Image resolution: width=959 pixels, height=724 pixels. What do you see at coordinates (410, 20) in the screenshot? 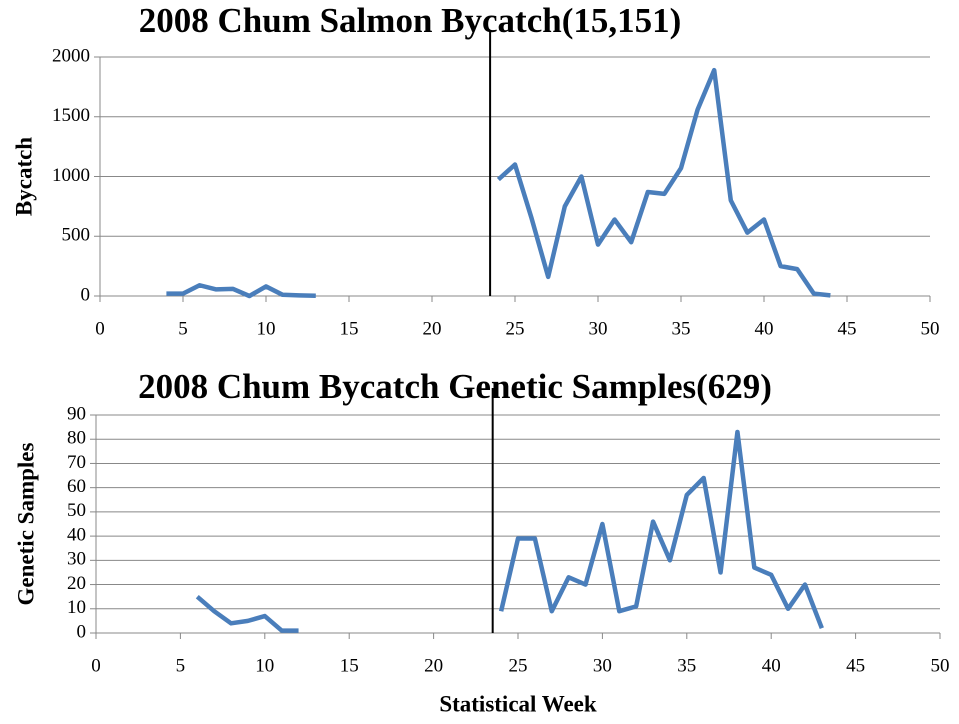
I see `chart-title: 2008 Chum Salmon Bycatch(15,151)` at bounding box center [410, 20].